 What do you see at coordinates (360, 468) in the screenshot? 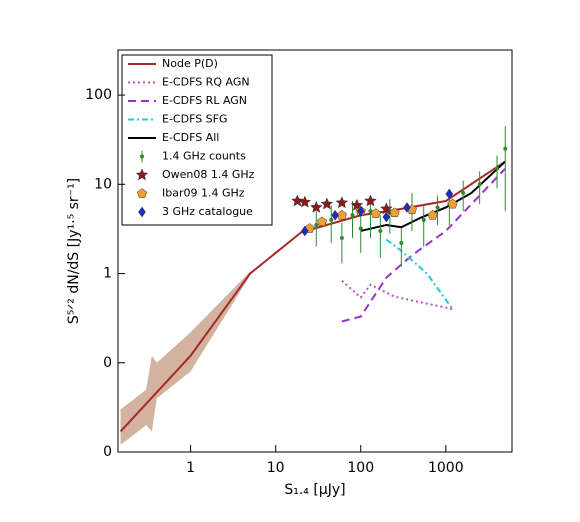
I see `x-tick-label: 100` at bounding box center [360, 468].